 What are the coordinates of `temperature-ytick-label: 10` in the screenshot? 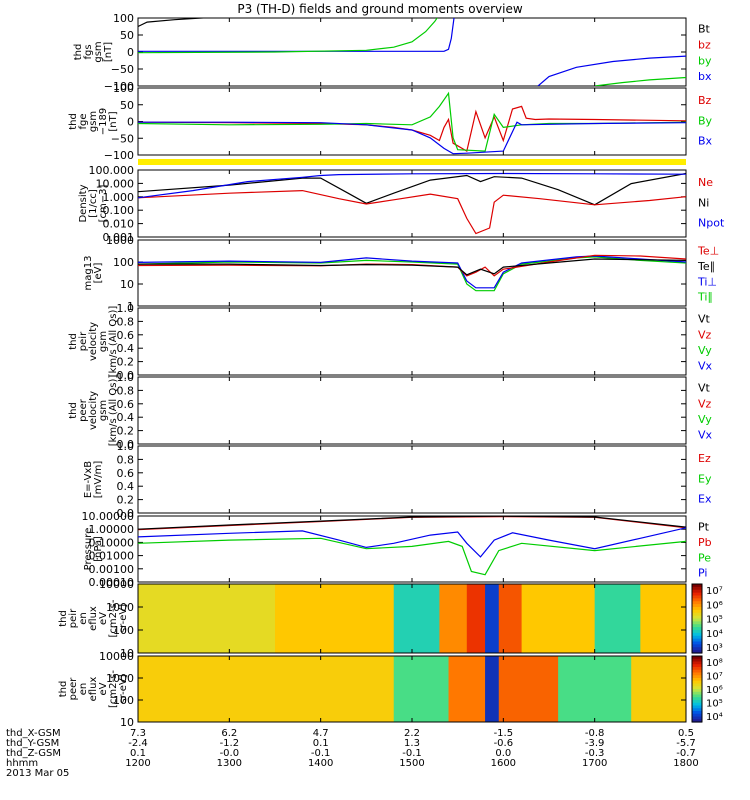 It's located at (127, 284).